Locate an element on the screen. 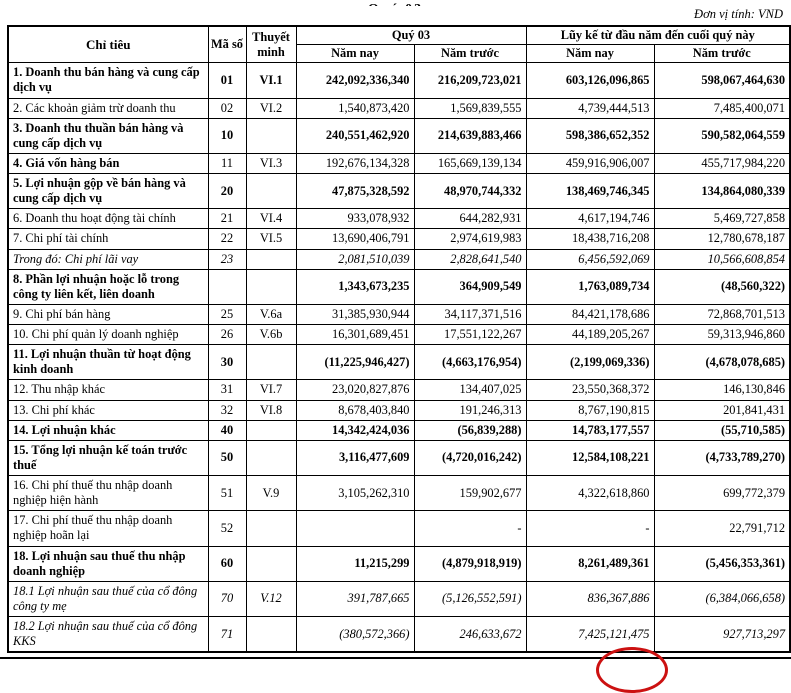 This screenshot has width=791, height=693. cumulative-this-year-value: - is located at coordinates (590, 528).